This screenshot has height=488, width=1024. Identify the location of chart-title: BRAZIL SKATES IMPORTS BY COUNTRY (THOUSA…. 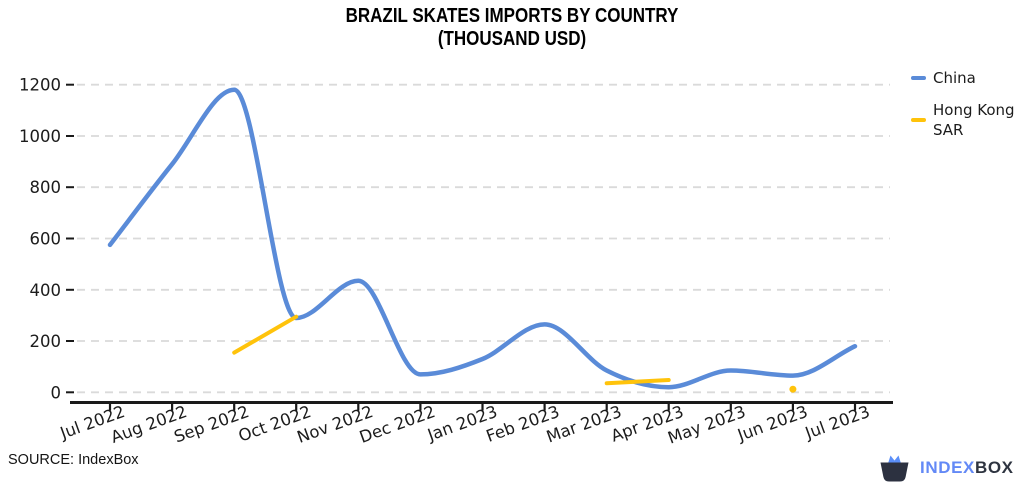
(512, 28).